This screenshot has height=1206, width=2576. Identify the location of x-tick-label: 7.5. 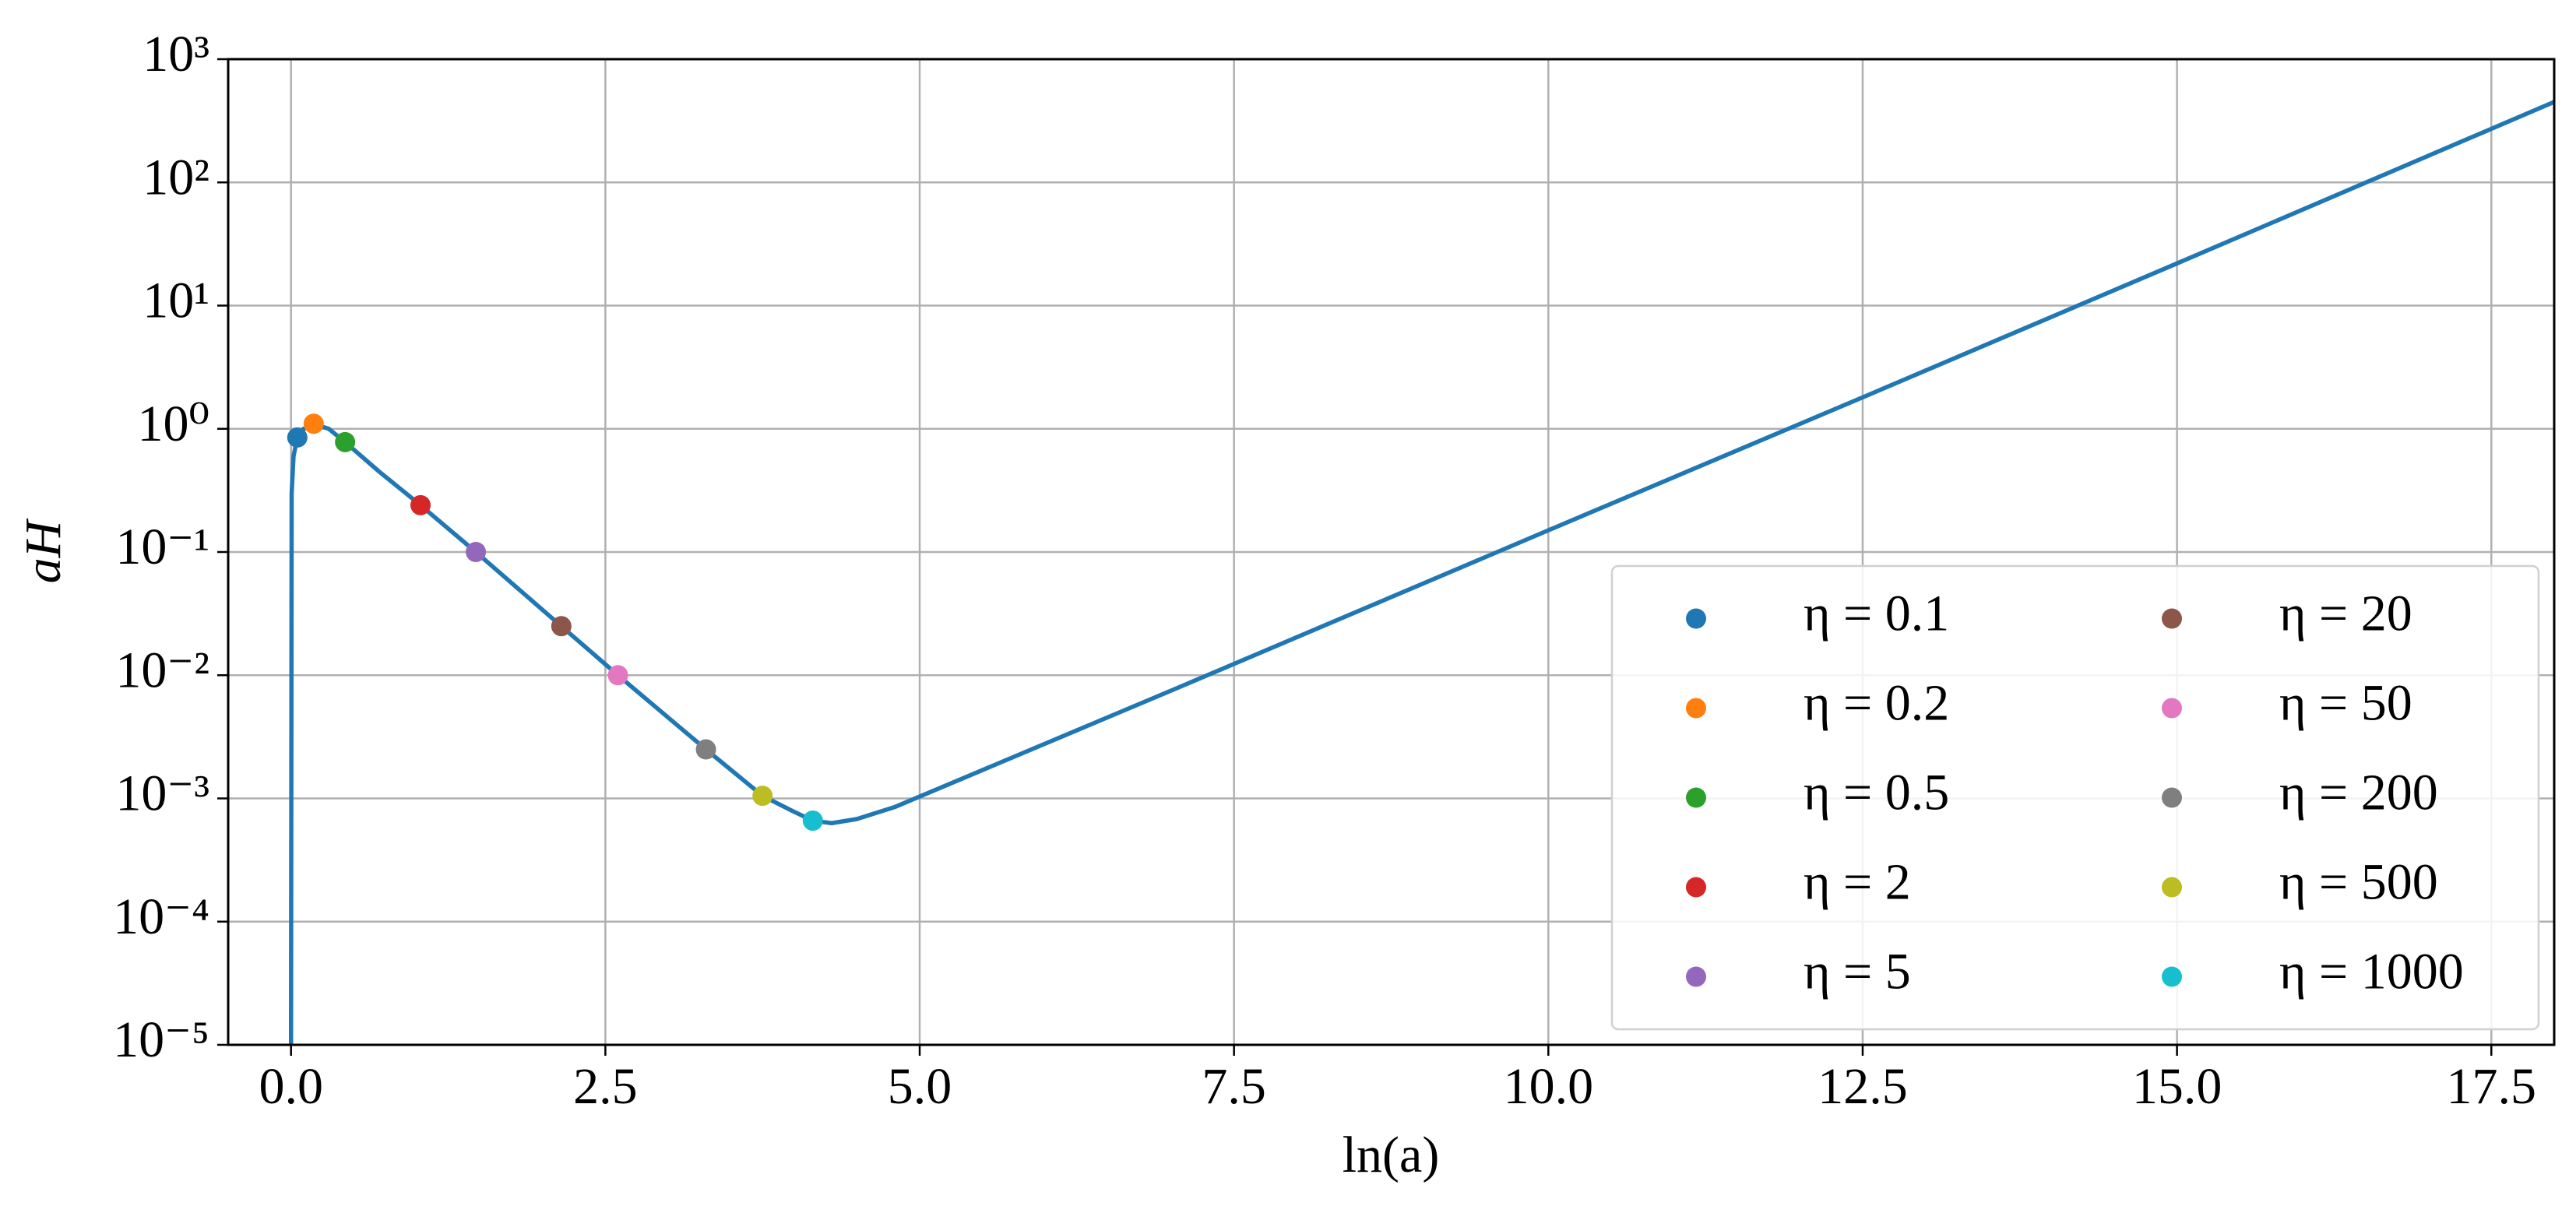
(1234, 1086).